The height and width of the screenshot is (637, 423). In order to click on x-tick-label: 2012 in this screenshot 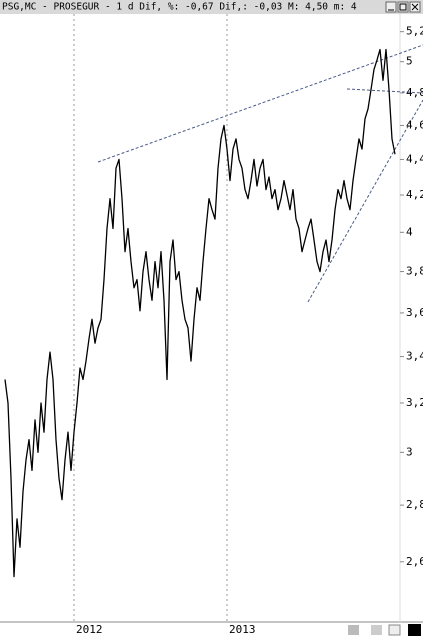, I will do `click(89, 629)`.